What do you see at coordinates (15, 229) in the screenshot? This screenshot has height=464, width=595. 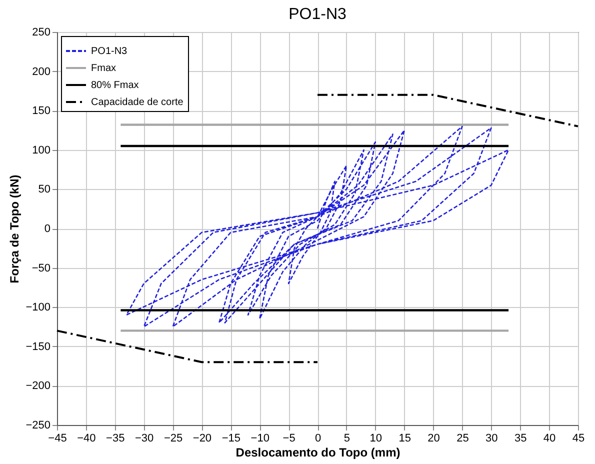 I see `y-axis-title: Força de Topo (kN)` at bounding box center [15, 229].